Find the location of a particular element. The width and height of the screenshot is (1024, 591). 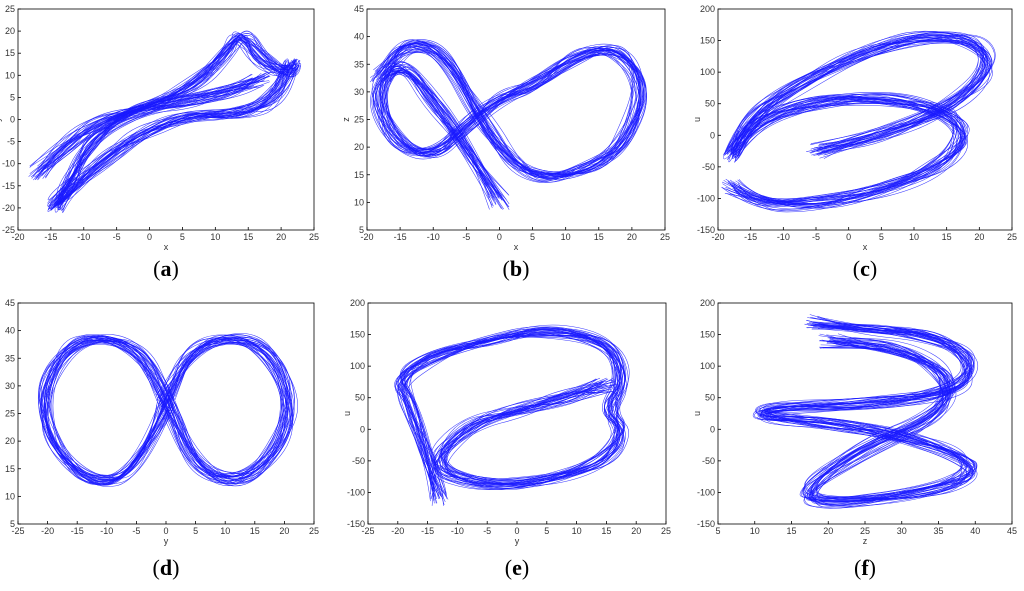

panel-b-ytick-label: 20 is located at coordinates (359, 147).